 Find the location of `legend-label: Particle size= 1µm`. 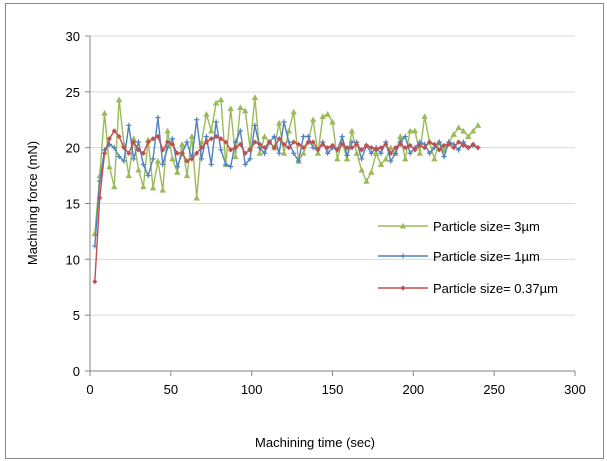

legend-label: Particle size= 1µm is located at coordinates (486, 256).